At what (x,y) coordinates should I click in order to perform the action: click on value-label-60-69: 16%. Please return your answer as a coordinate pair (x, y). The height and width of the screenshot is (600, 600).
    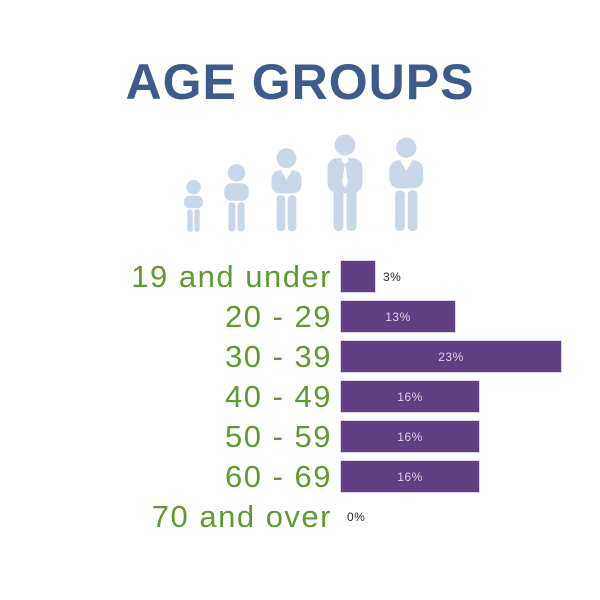
    Looking at the image, I should click on (410, 476).